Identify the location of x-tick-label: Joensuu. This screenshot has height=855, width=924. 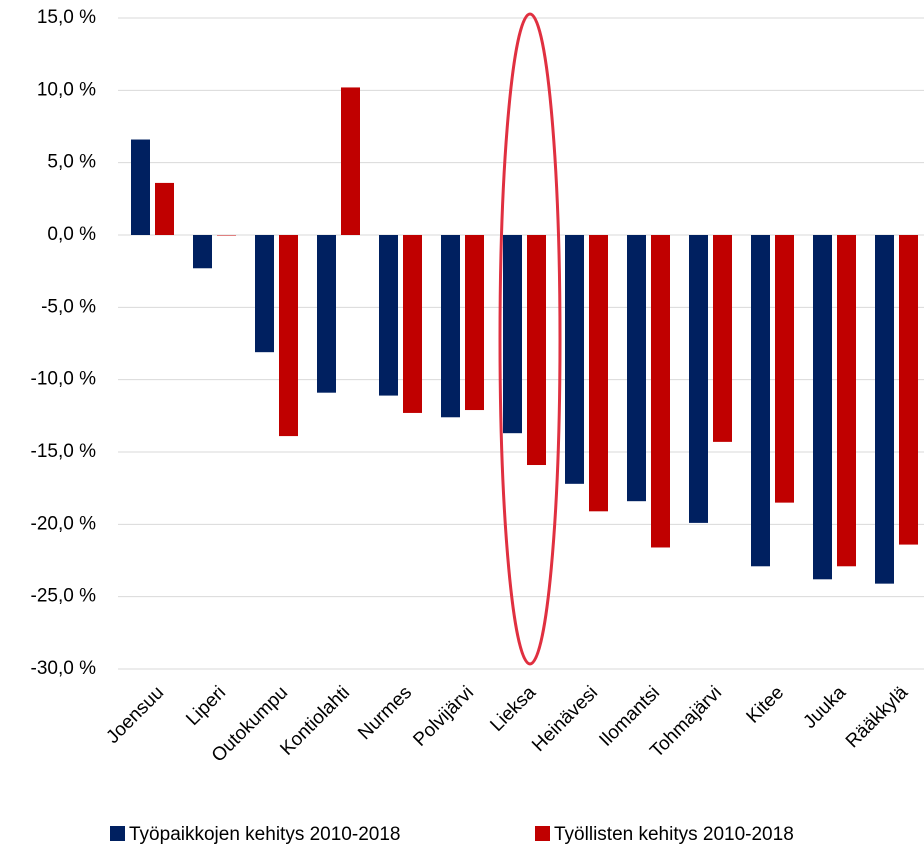
(135, 715).